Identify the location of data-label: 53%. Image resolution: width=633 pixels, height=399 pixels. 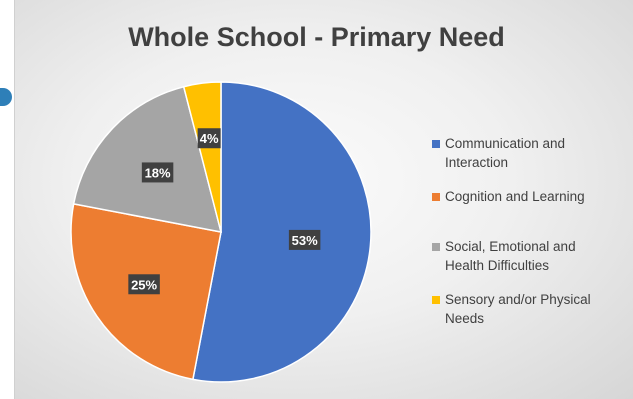
(304, 239).